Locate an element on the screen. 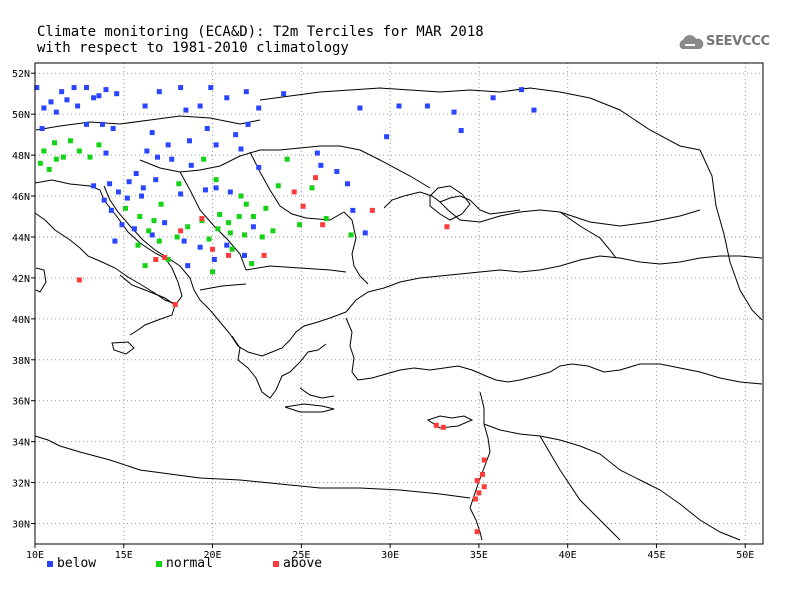  lat-tick-label: 42N is located at coordinates (21, 279).